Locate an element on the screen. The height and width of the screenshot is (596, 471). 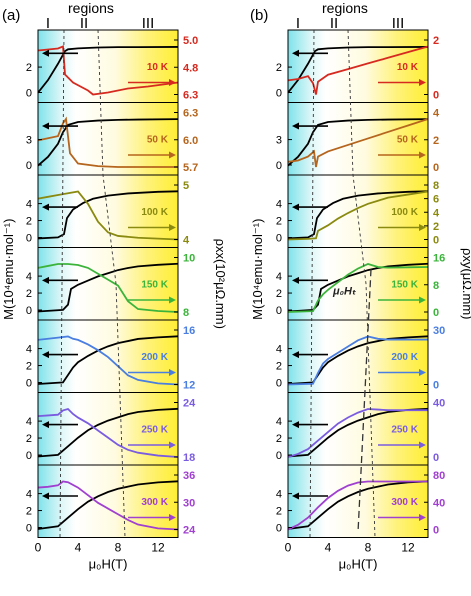
temperature-label: 100 K is located at coordinates (404, 212).